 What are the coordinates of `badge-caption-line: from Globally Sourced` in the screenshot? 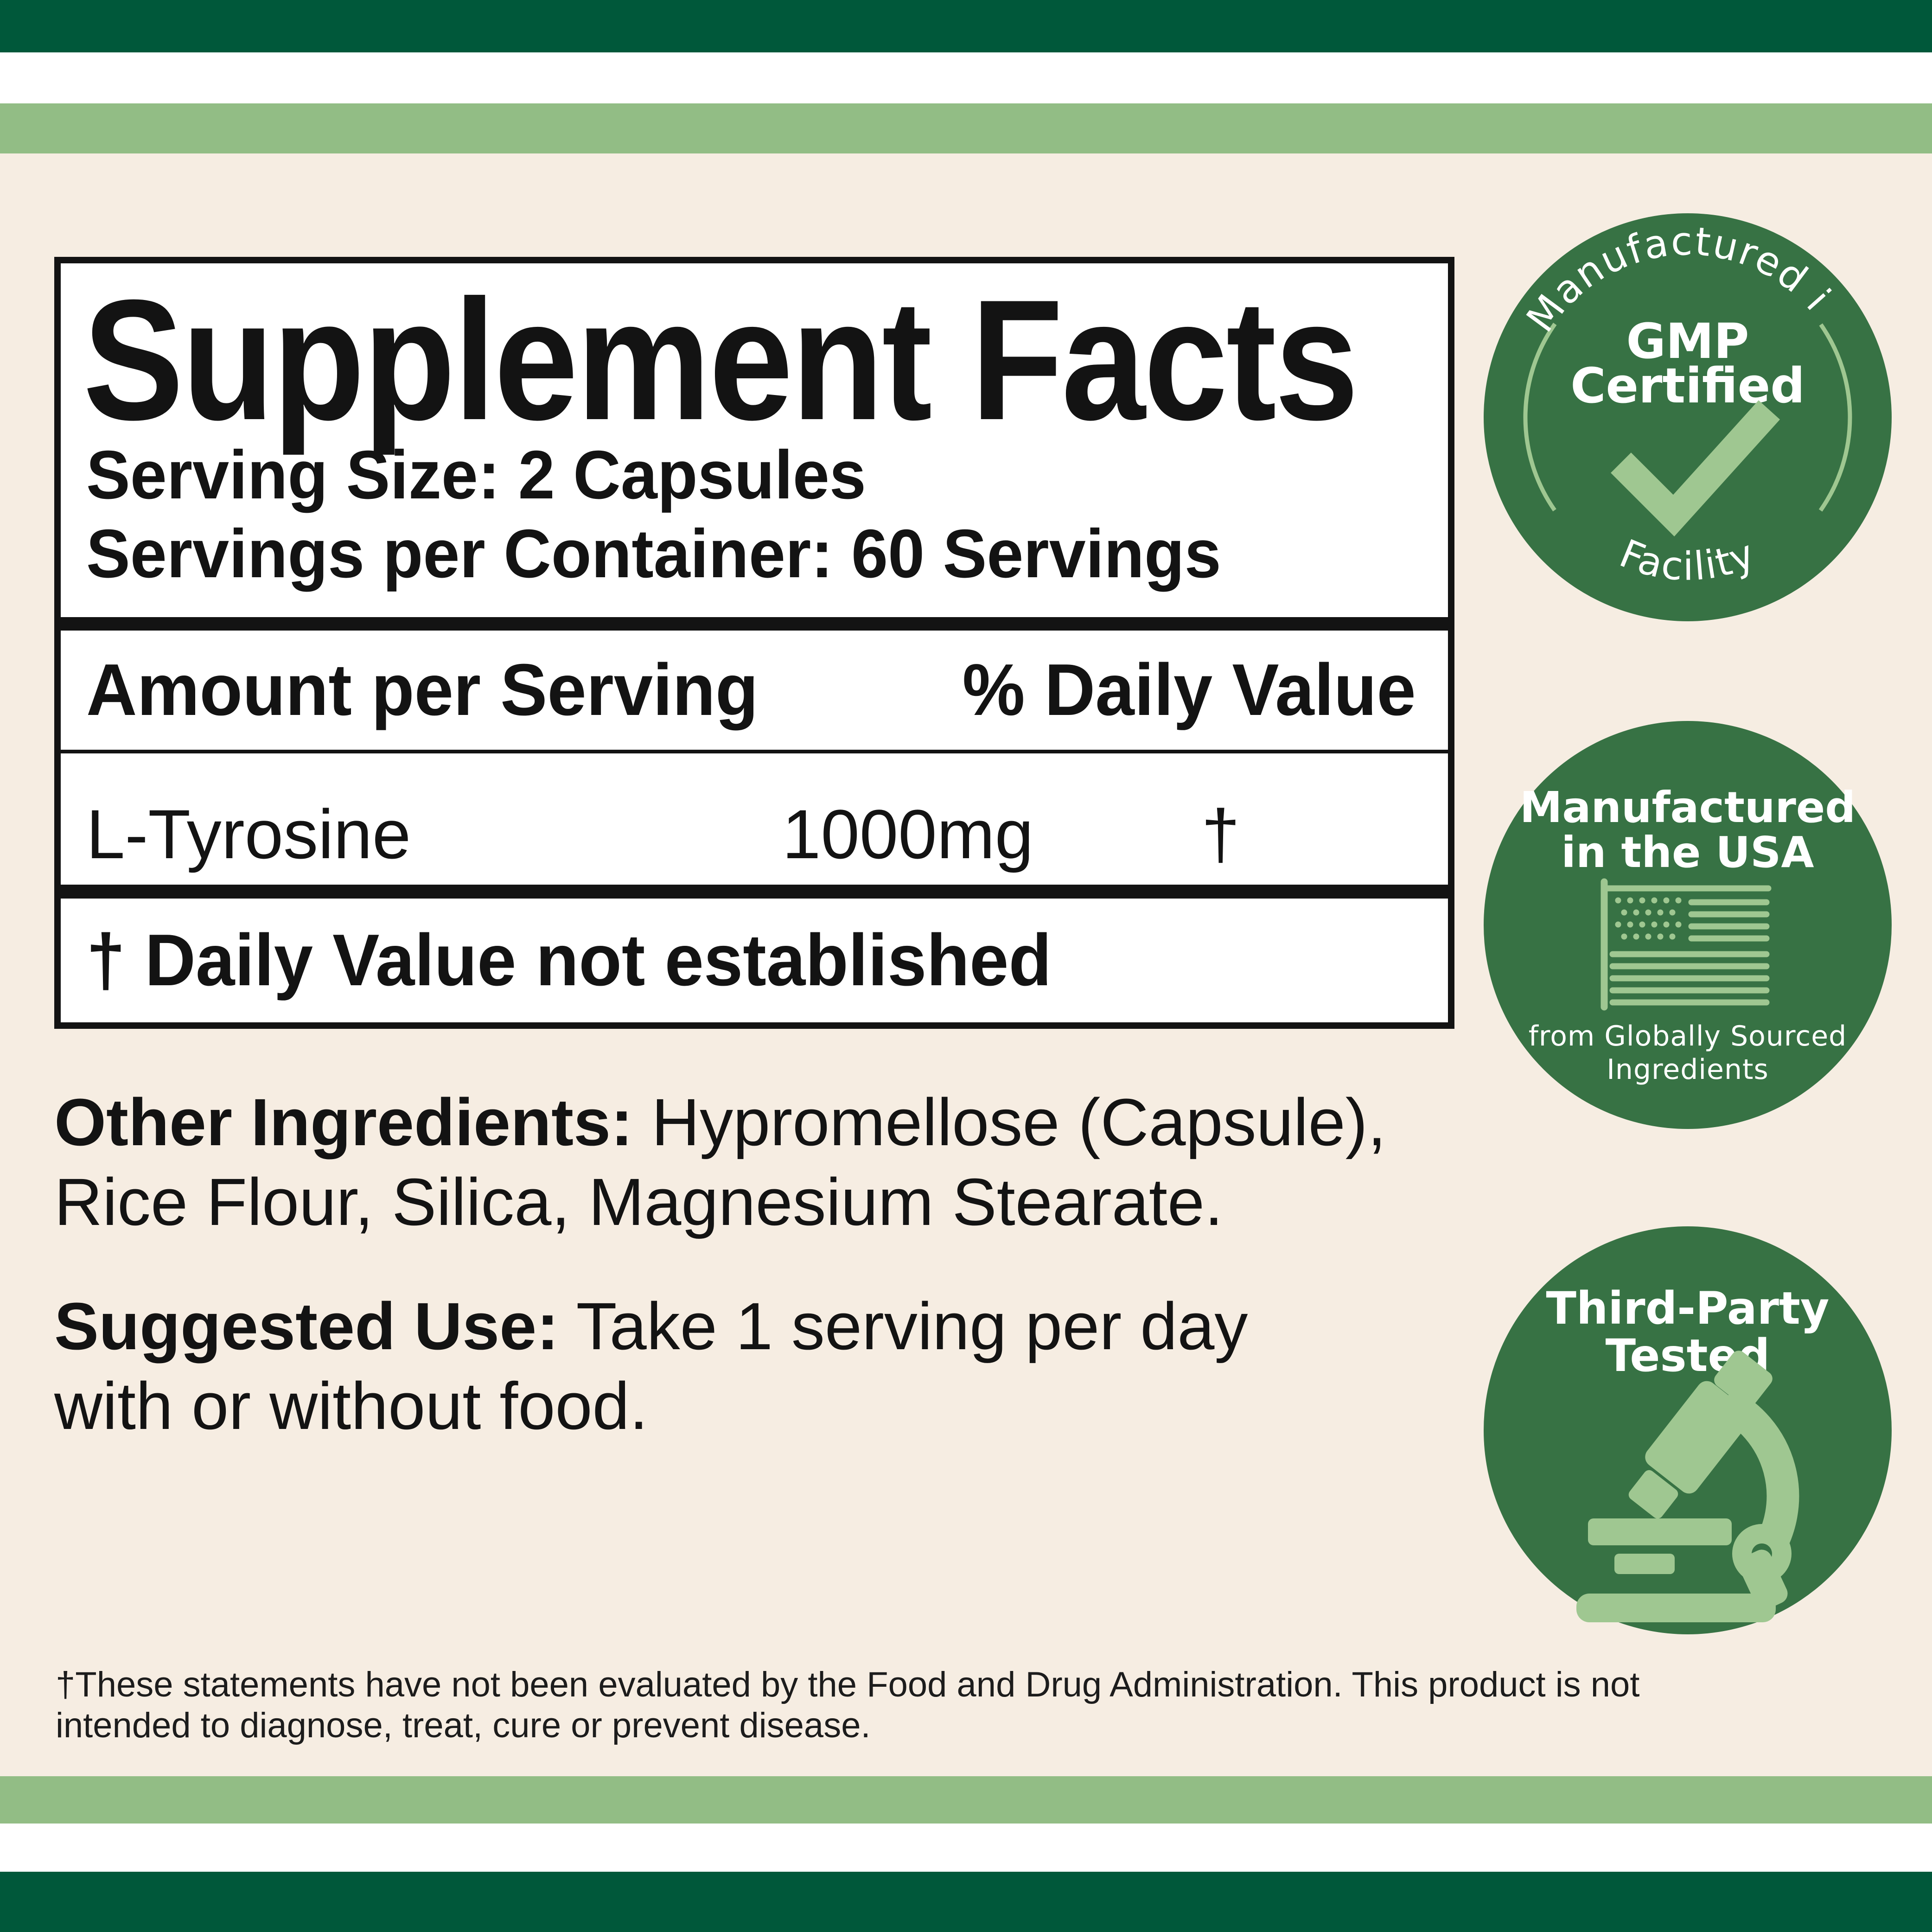 It's located at (1688, 1036).